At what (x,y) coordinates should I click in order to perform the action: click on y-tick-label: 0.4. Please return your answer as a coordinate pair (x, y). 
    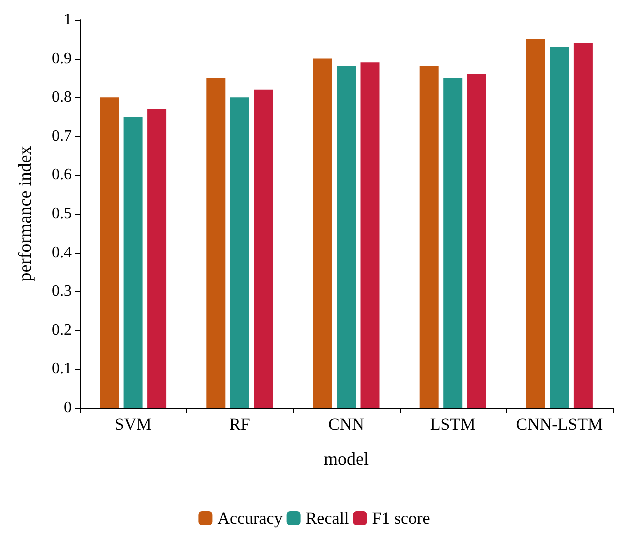
    Looking at the image, I should click on (62, 253).